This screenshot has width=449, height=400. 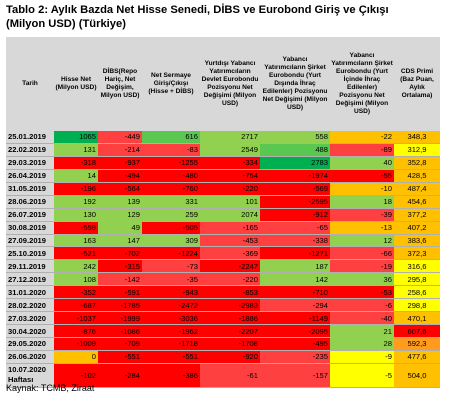 I want to click on table-row: 26.04.2019 14 -494 -480 -754 -1974 -55 428,5, so click(x=223, y=176).